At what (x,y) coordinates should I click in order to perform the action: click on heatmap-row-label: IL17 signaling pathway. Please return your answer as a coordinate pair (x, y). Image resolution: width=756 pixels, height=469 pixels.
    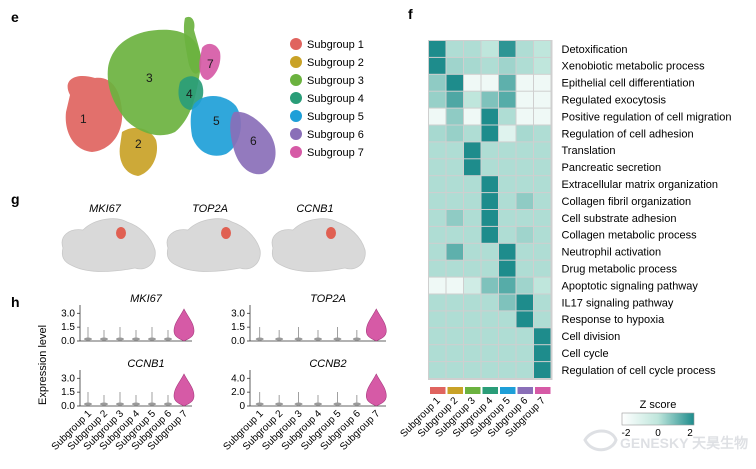
    Looking at the image, I should click on (618, 303).